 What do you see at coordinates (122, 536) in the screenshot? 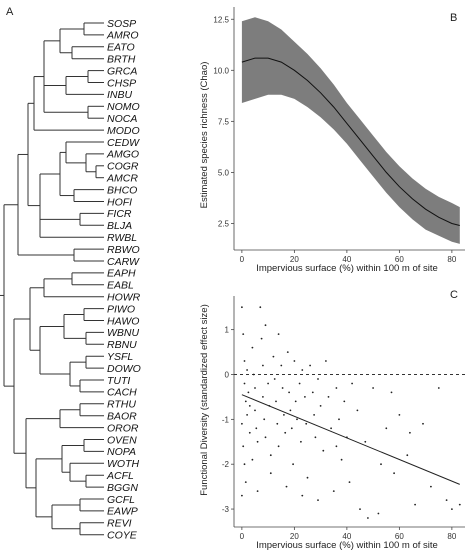
I see `species-label-coye: COYE` at bounding box center [122, 536].